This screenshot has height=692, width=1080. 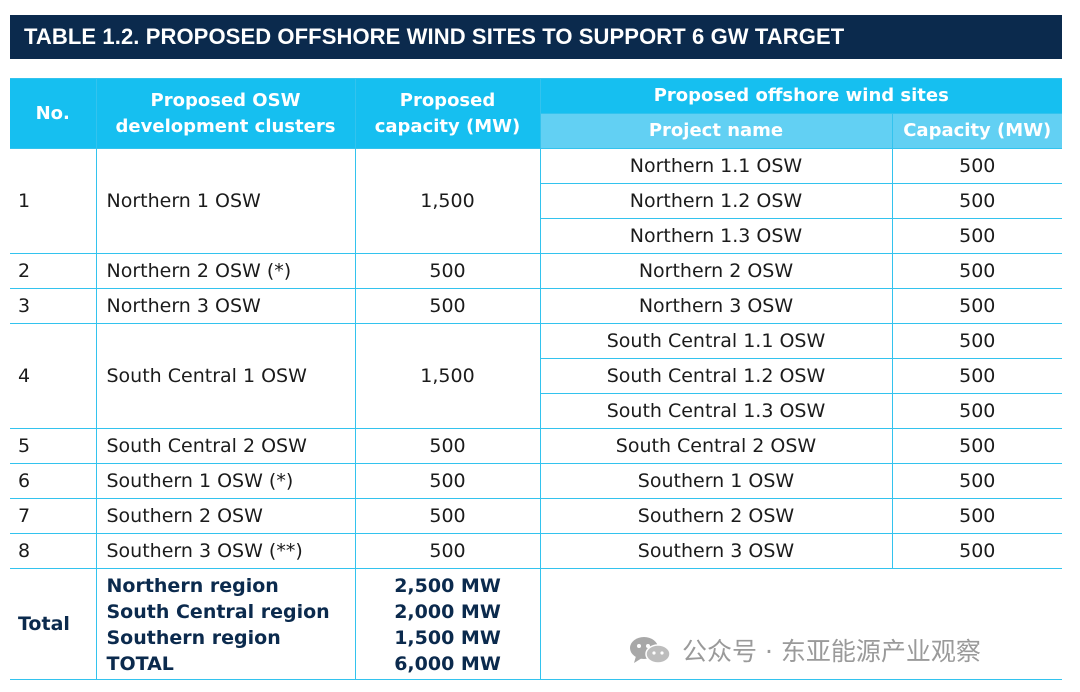 I want to click on cluster-name: Northern 2 OSW (*), so click(x=225, y=271).